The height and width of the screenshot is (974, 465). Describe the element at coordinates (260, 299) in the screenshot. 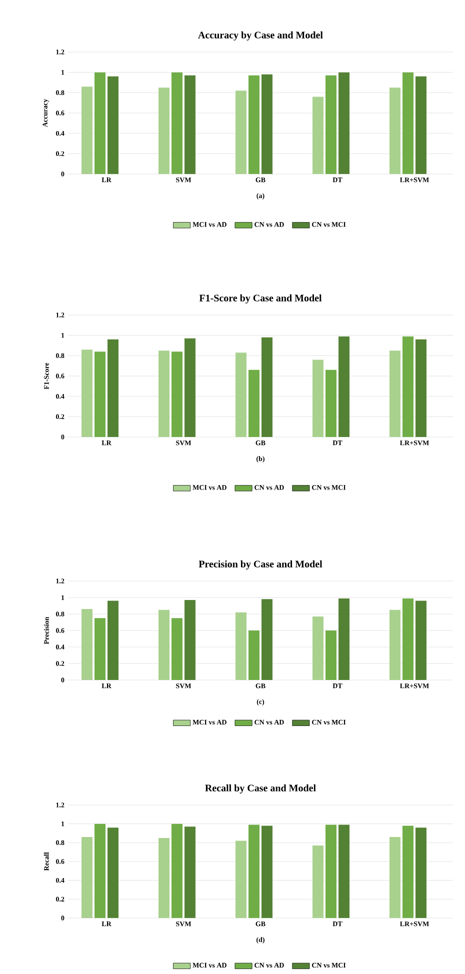

I see `chart-title: F1-Score by Case and Model` at that location.